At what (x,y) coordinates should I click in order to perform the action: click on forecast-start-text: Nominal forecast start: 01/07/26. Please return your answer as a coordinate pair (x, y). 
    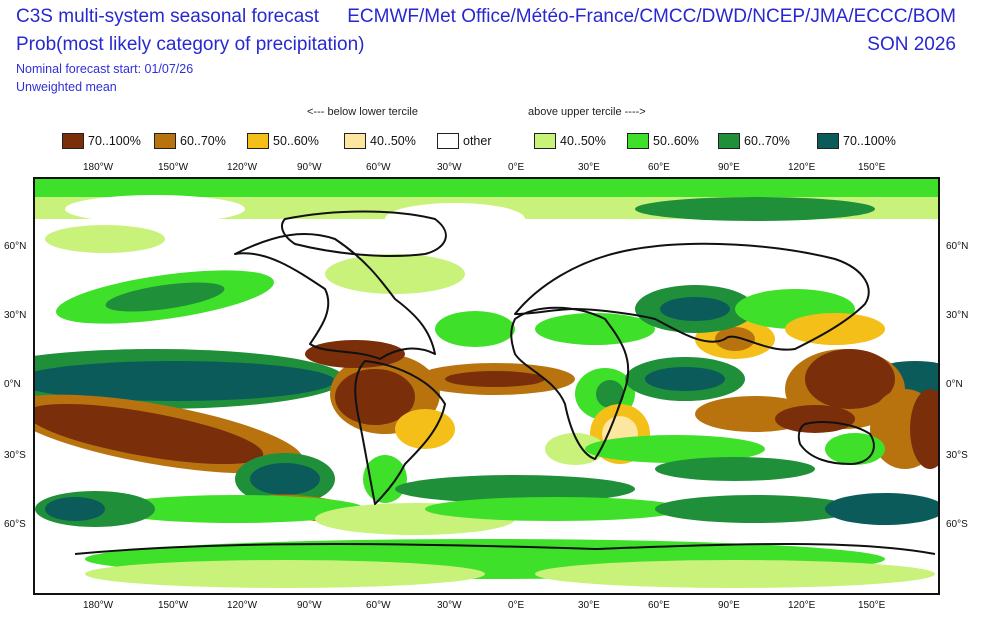
    Looking at the image, I should click on (105, 69).